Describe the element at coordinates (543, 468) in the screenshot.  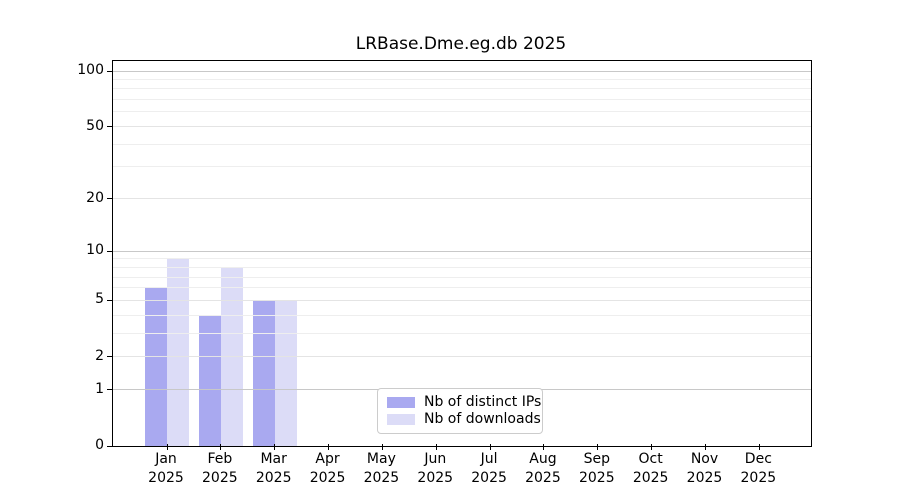
I see `x-tick-label: Aug 2025` at that location.